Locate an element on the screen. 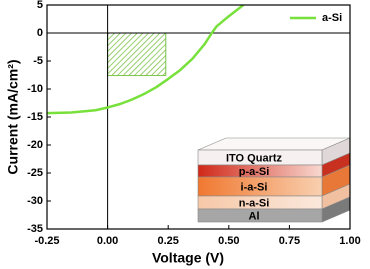 This screenshot has height=269, width=370. shaded-region is located at coordinates (137, 54).